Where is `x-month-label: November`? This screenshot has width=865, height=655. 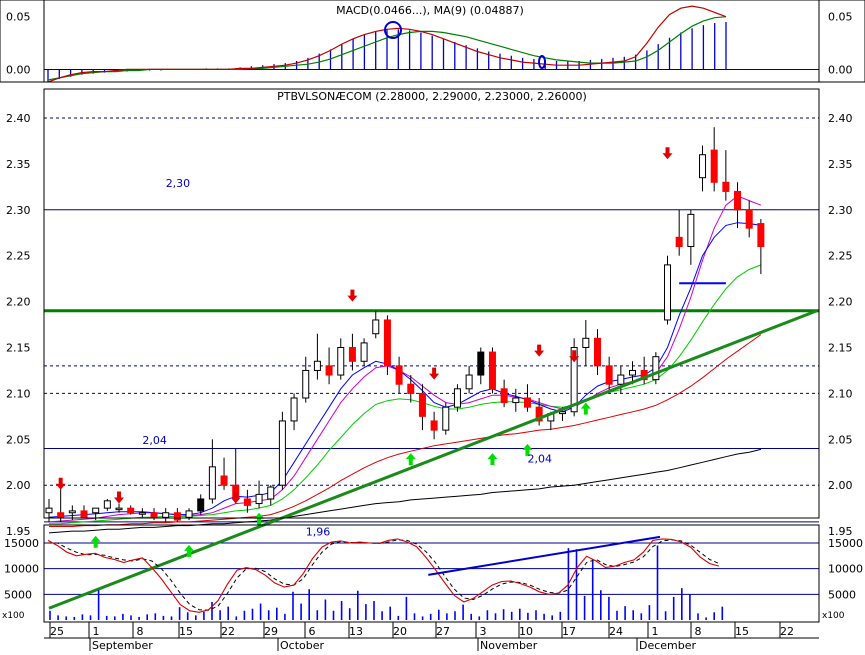
x-month-label: November is located at coordinates (509, 645).